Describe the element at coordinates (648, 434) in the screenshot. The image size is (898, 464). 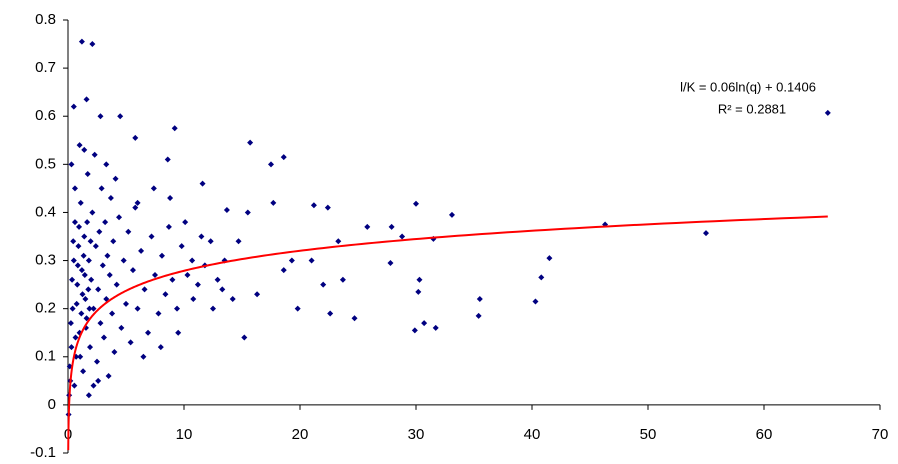
I see `x-tick-label: 50` at that location.